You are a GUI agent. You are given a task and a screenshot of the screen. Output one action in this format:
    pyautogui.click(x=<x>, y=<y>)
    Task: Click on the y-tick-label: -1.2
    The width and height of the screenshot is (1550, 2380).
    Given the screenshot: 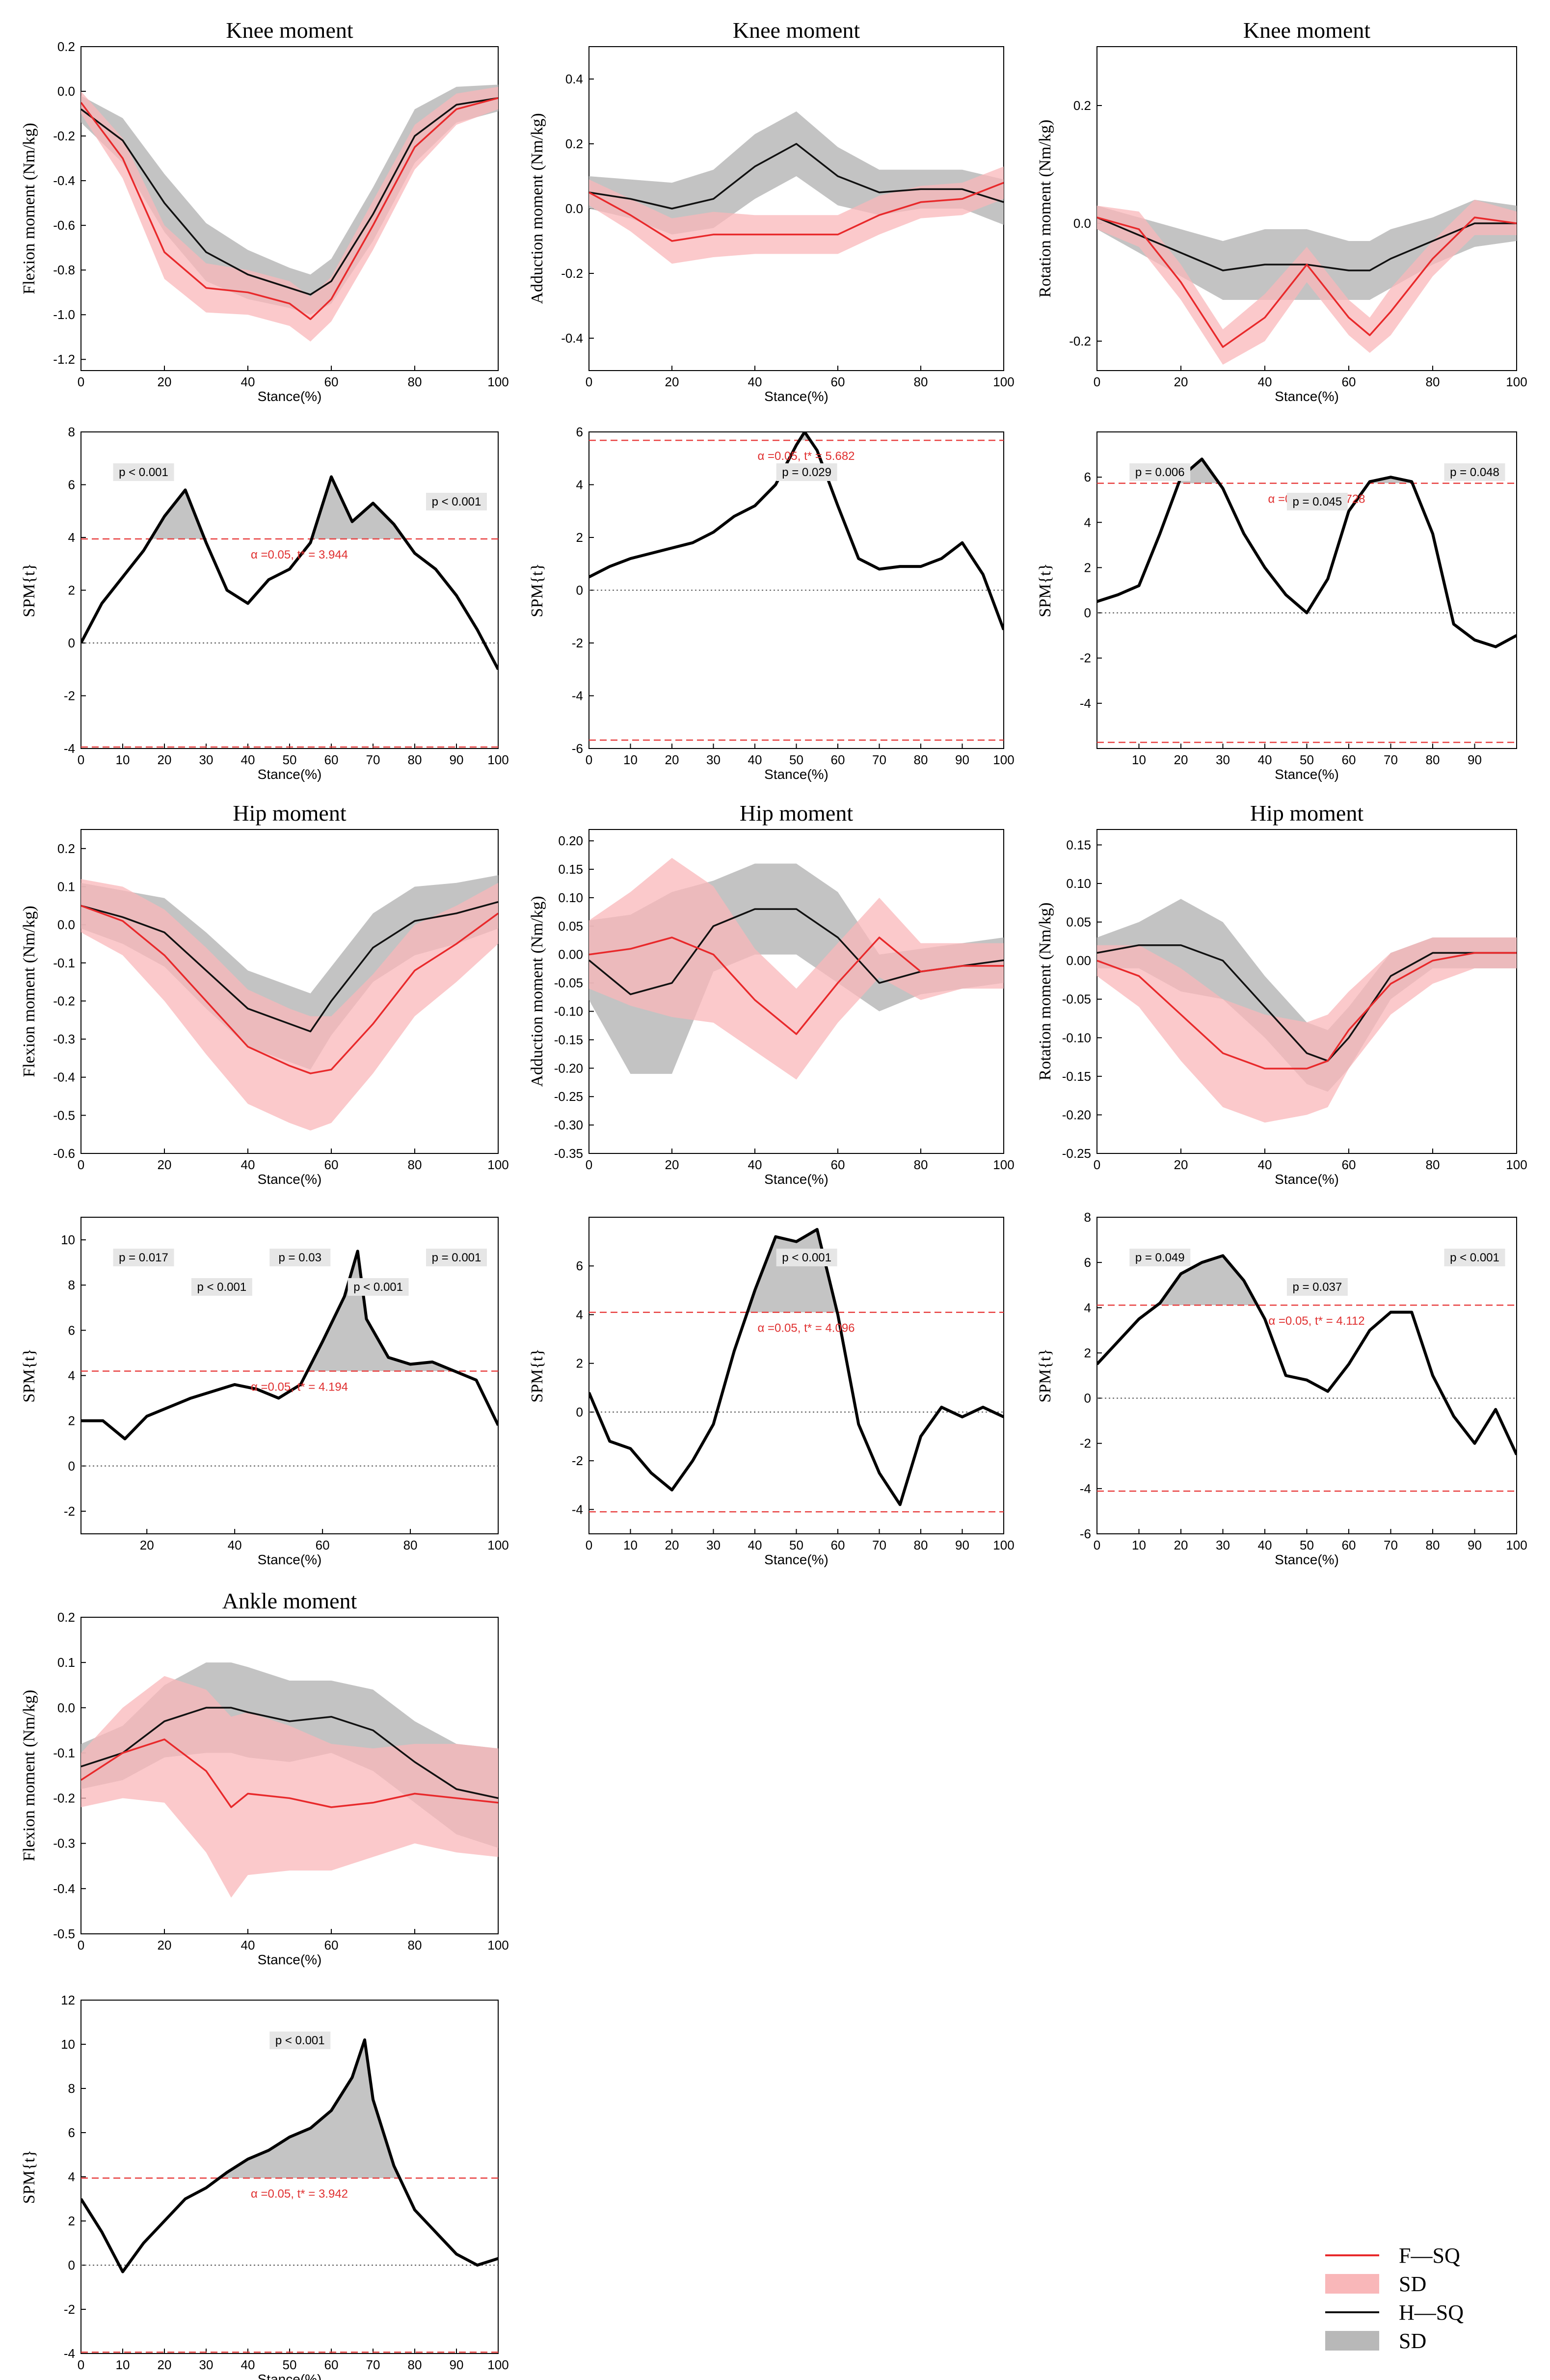 What is the action you would take?
    pyautogui.click(x=64, y=359)
    